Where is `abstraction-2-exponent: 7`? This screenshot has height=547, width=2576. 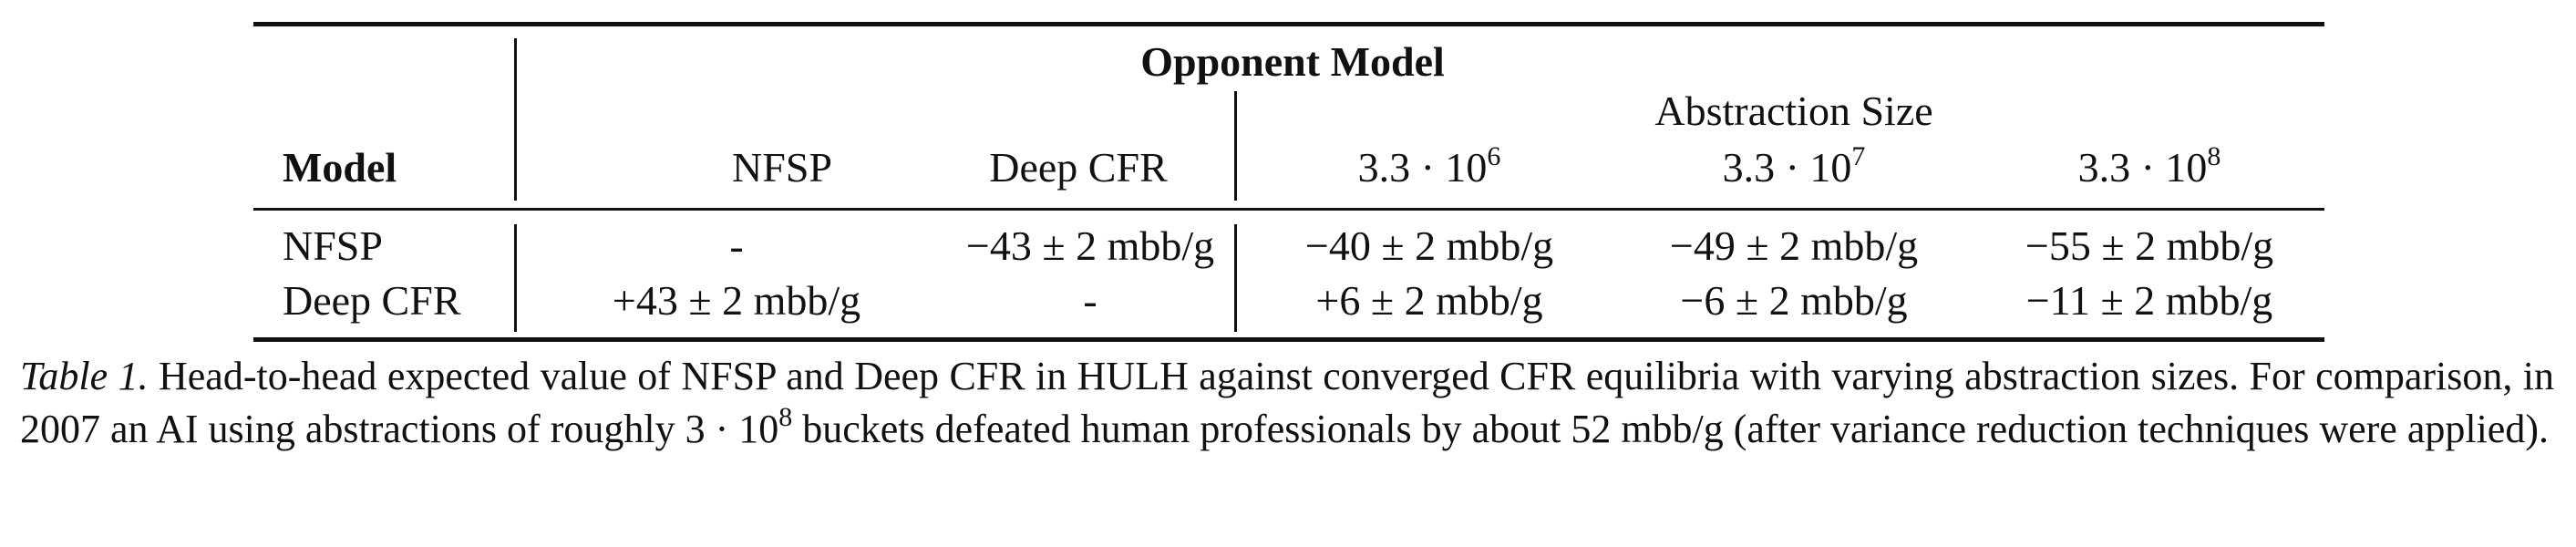 abstraction-2-exponent: 7 is located at coordinates (1858, 156).